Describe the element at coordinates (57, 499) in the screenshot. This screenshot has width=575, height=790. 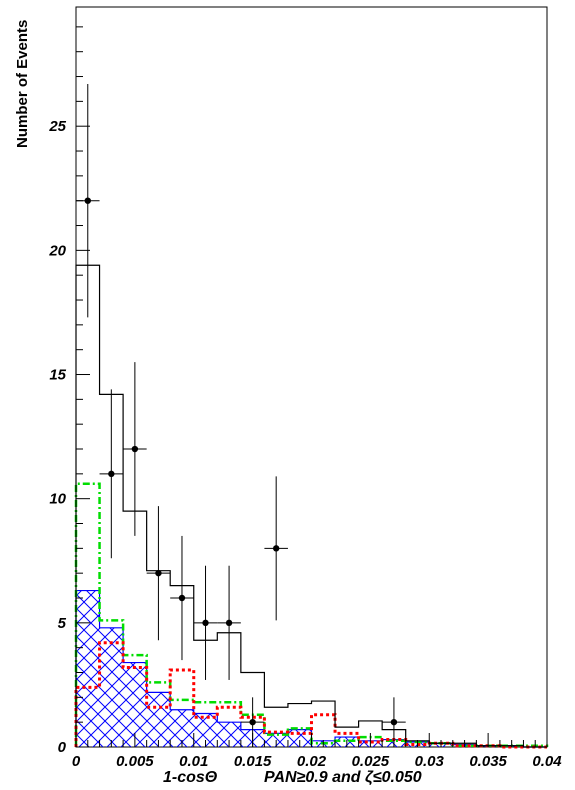
I see `y-tick-label: 10` at that location.